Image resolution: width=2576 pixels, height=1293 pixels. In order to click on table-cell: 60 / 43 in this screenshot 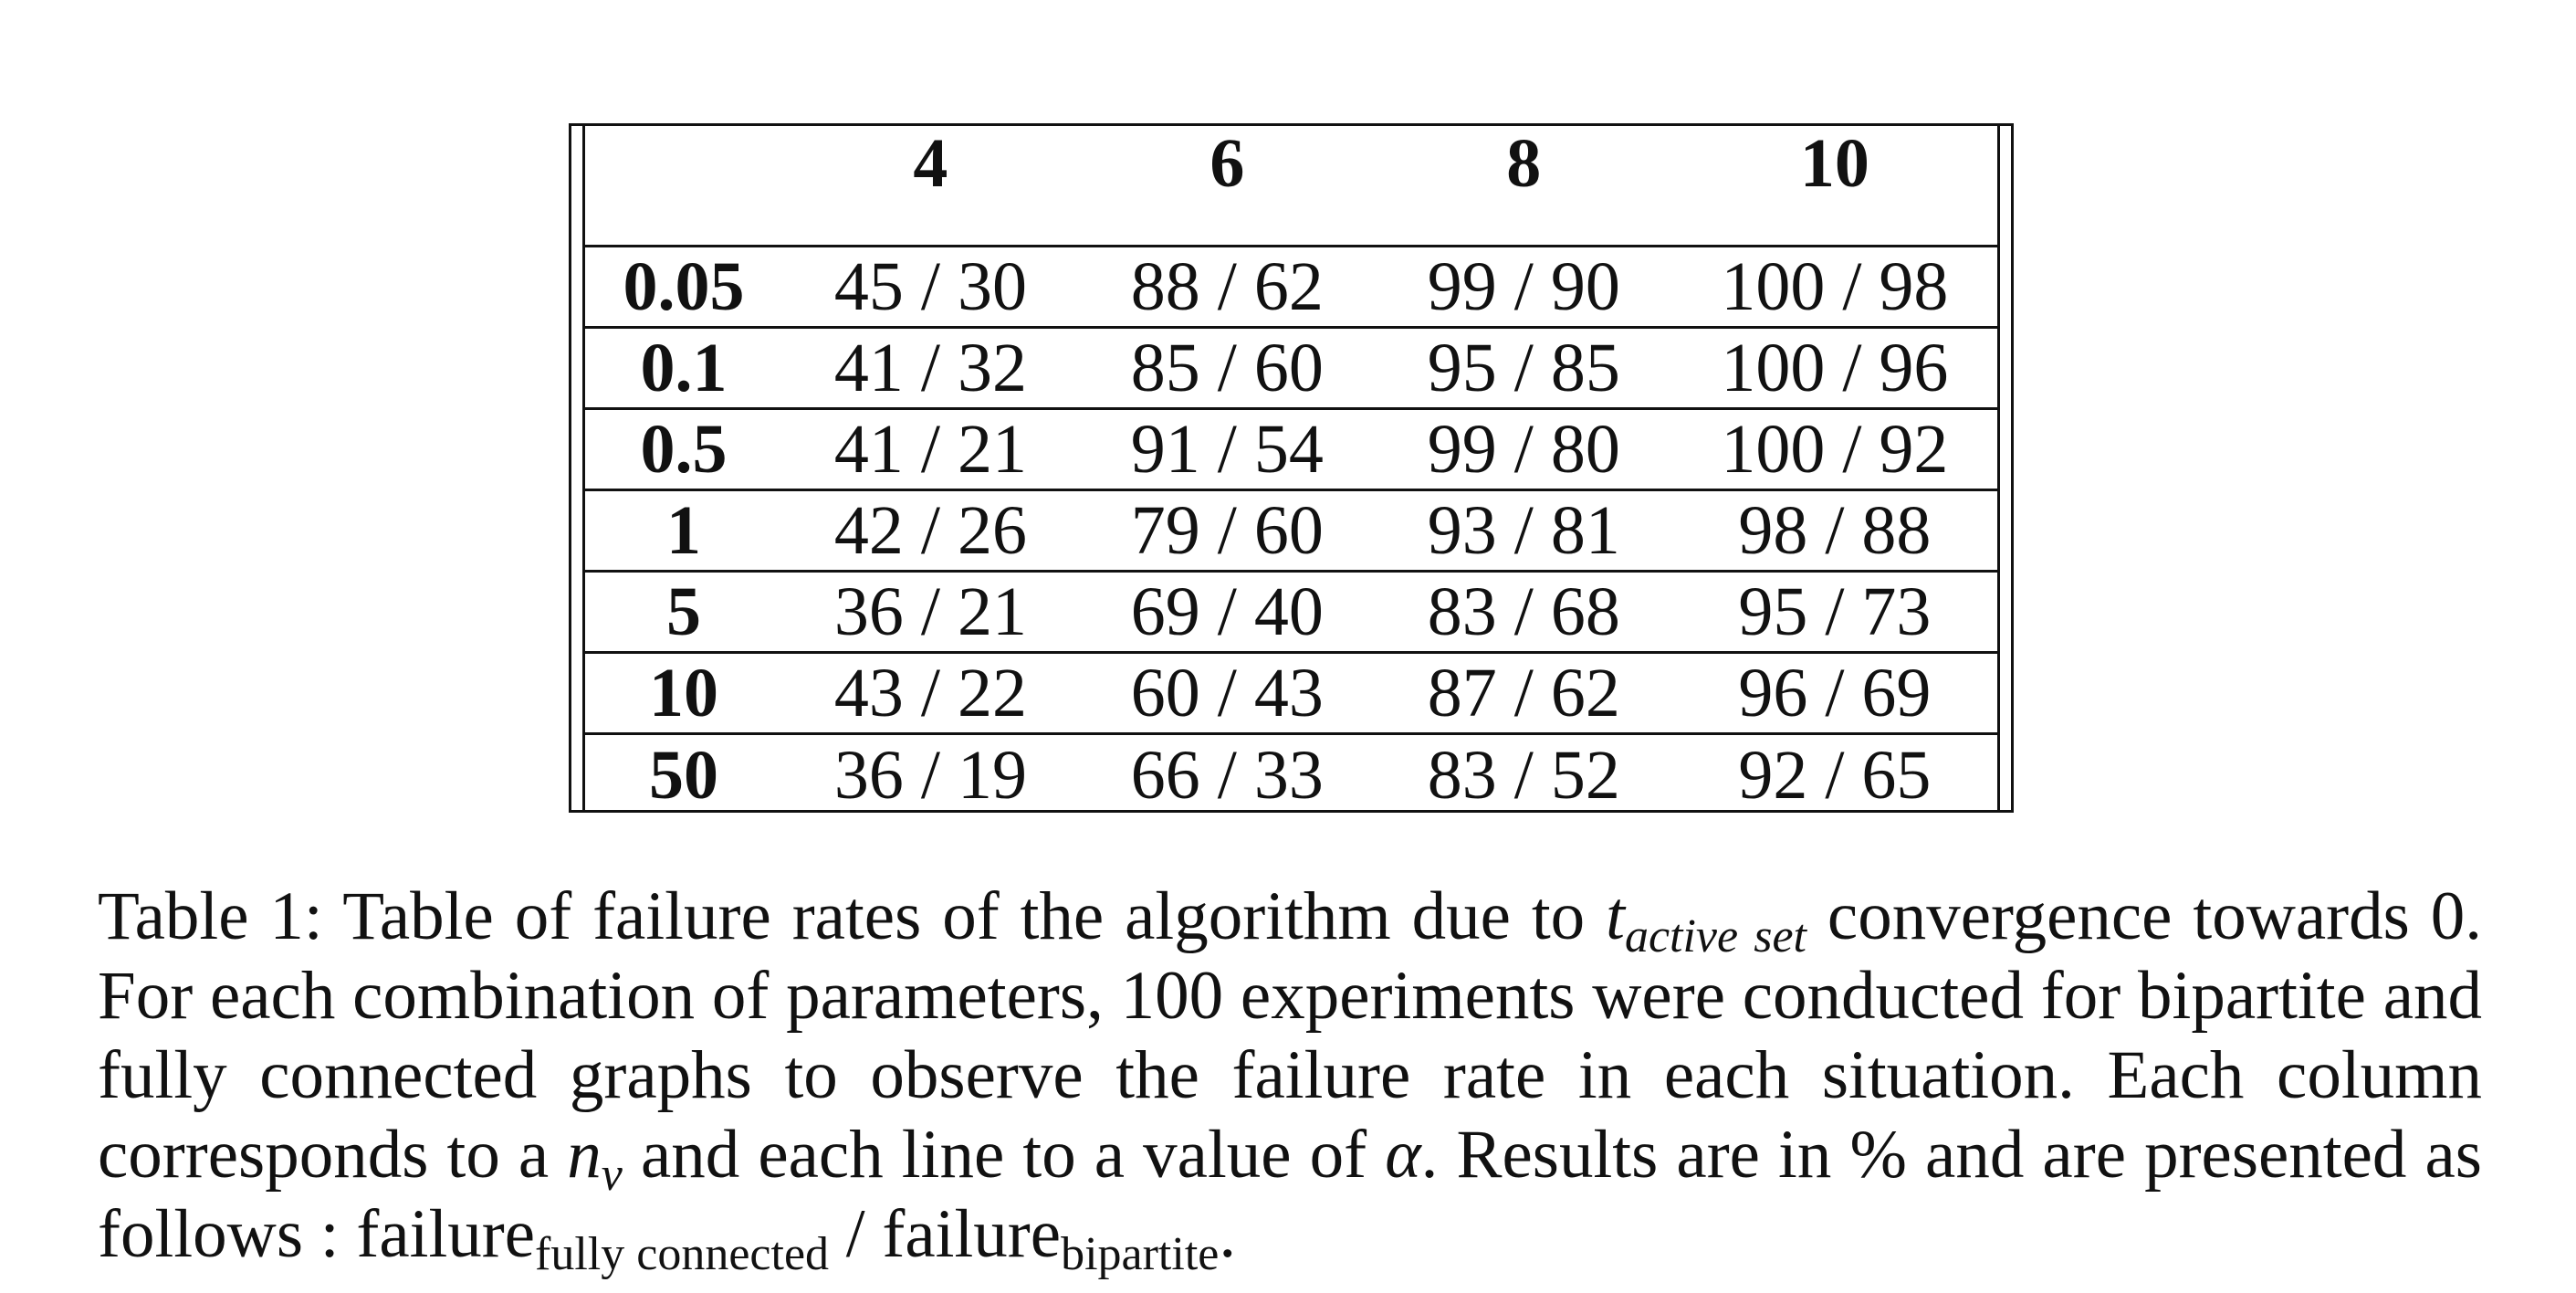, I will do `click(1227, 693)`.